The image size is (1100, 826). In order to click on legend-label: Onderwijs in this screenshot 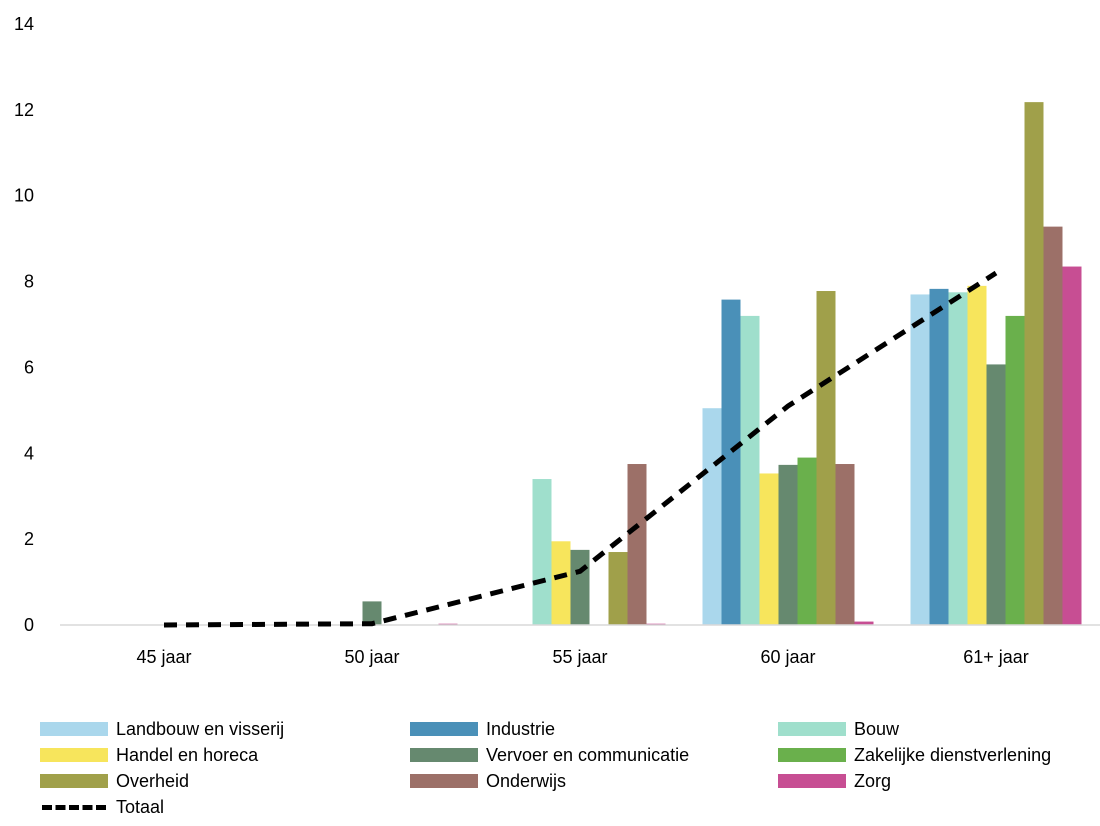, I will do `click(526, 780)`.